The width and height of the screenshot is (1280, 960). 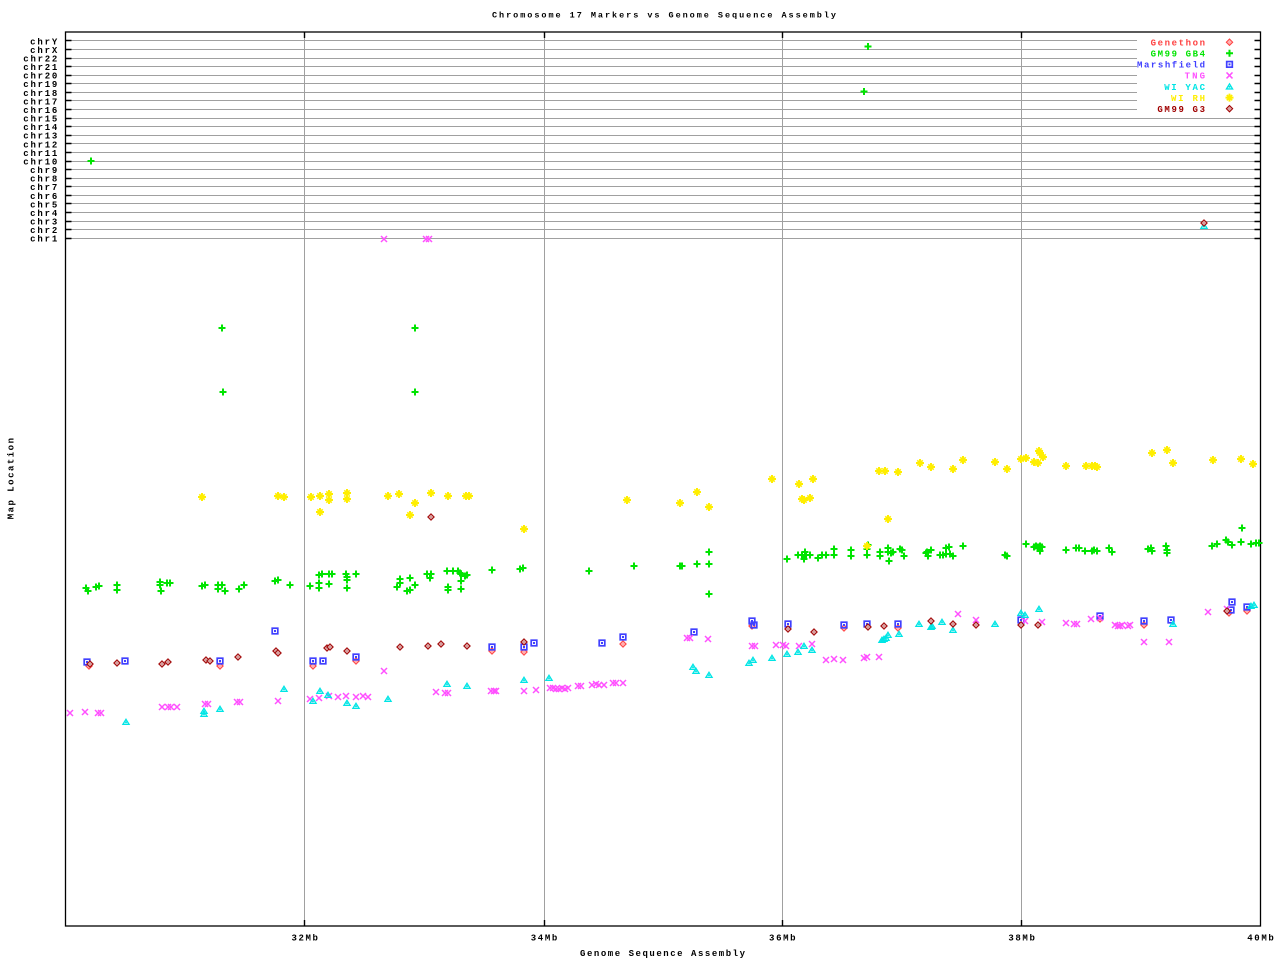 What do you see at coordinates (43, 231) in the screenshot?
I see `svg-text: chr2` at bounding box center [43, 231].